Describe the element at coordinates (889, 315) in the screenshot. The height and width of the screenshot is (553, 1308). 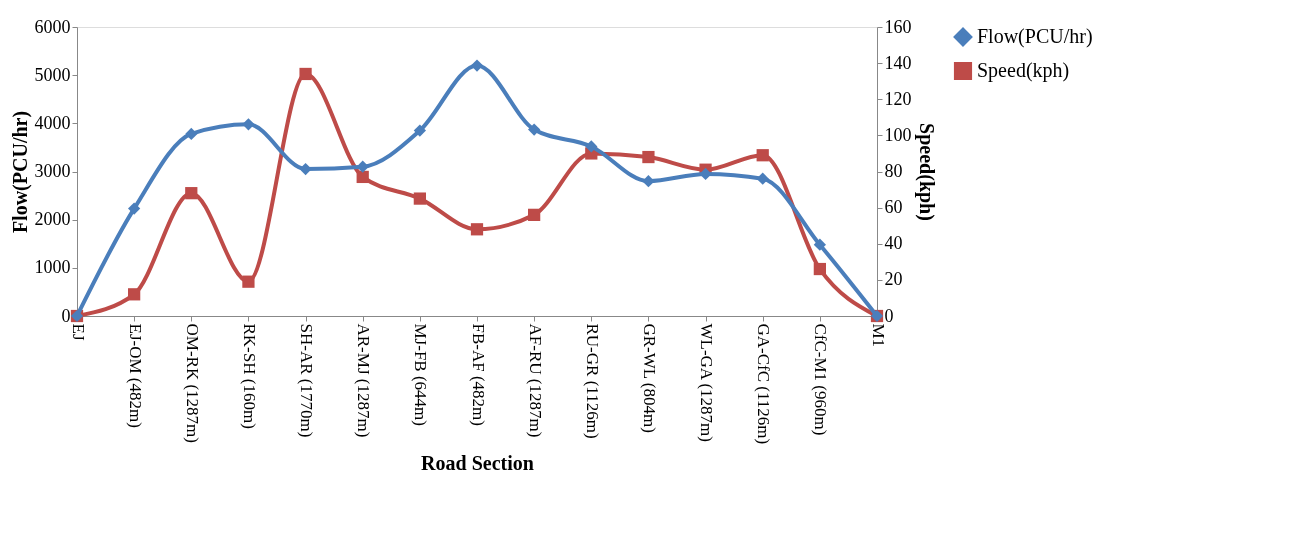
I see `y2-tick-label: 0` at that location.